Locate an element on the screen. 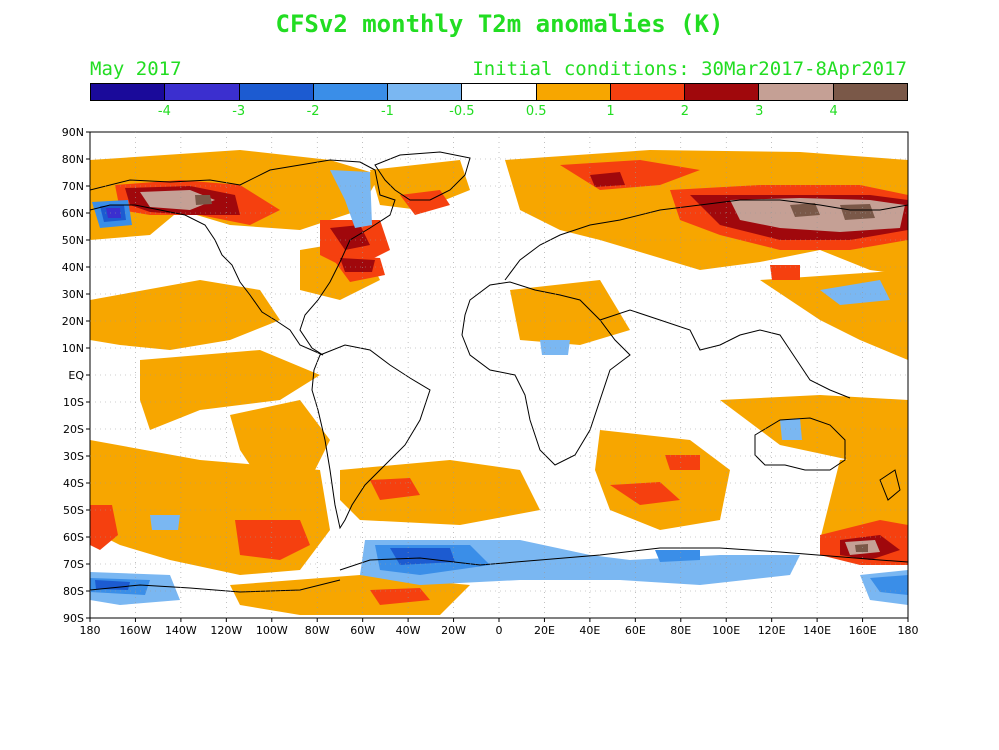 The height and width of the screenshot is (750, 999). lon-label: 80E is located at coordinates (680, 630).